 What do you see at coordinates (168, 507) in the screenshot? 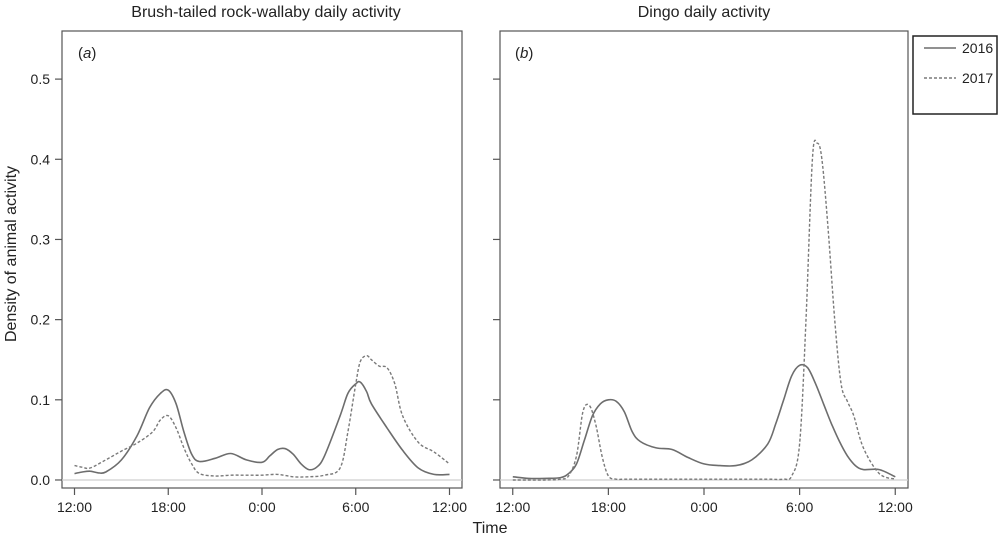
I see `panel-a-x-tick-label: 18:00` at bounding box center [168, 507].